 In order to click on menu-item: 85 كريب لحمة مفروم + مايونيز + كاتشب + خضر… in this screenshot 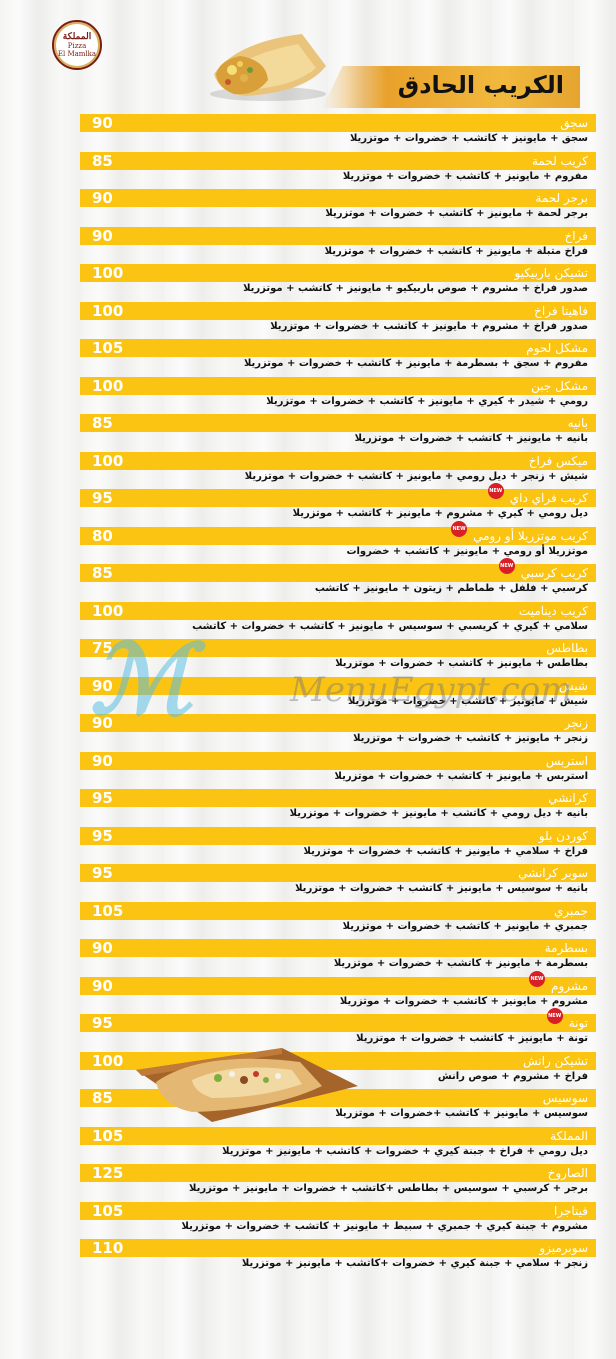, I will do `click(308, 167)`.